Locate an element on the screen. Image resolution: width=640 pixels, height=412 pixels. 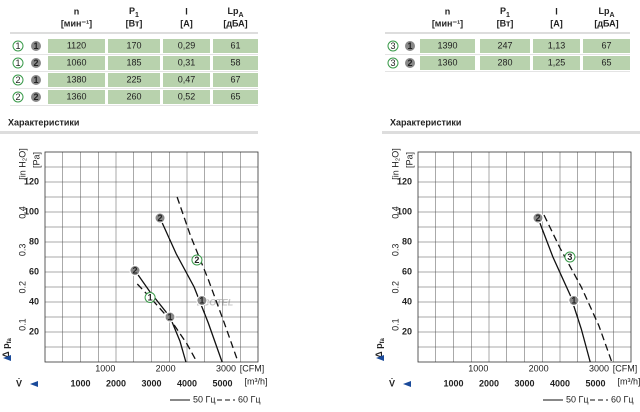
cell-value: 1,25 is located at coordinates (557, 62).